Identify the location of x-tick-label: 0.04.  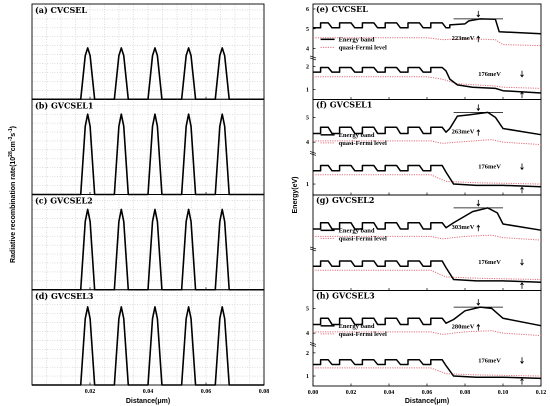
(389, 393).